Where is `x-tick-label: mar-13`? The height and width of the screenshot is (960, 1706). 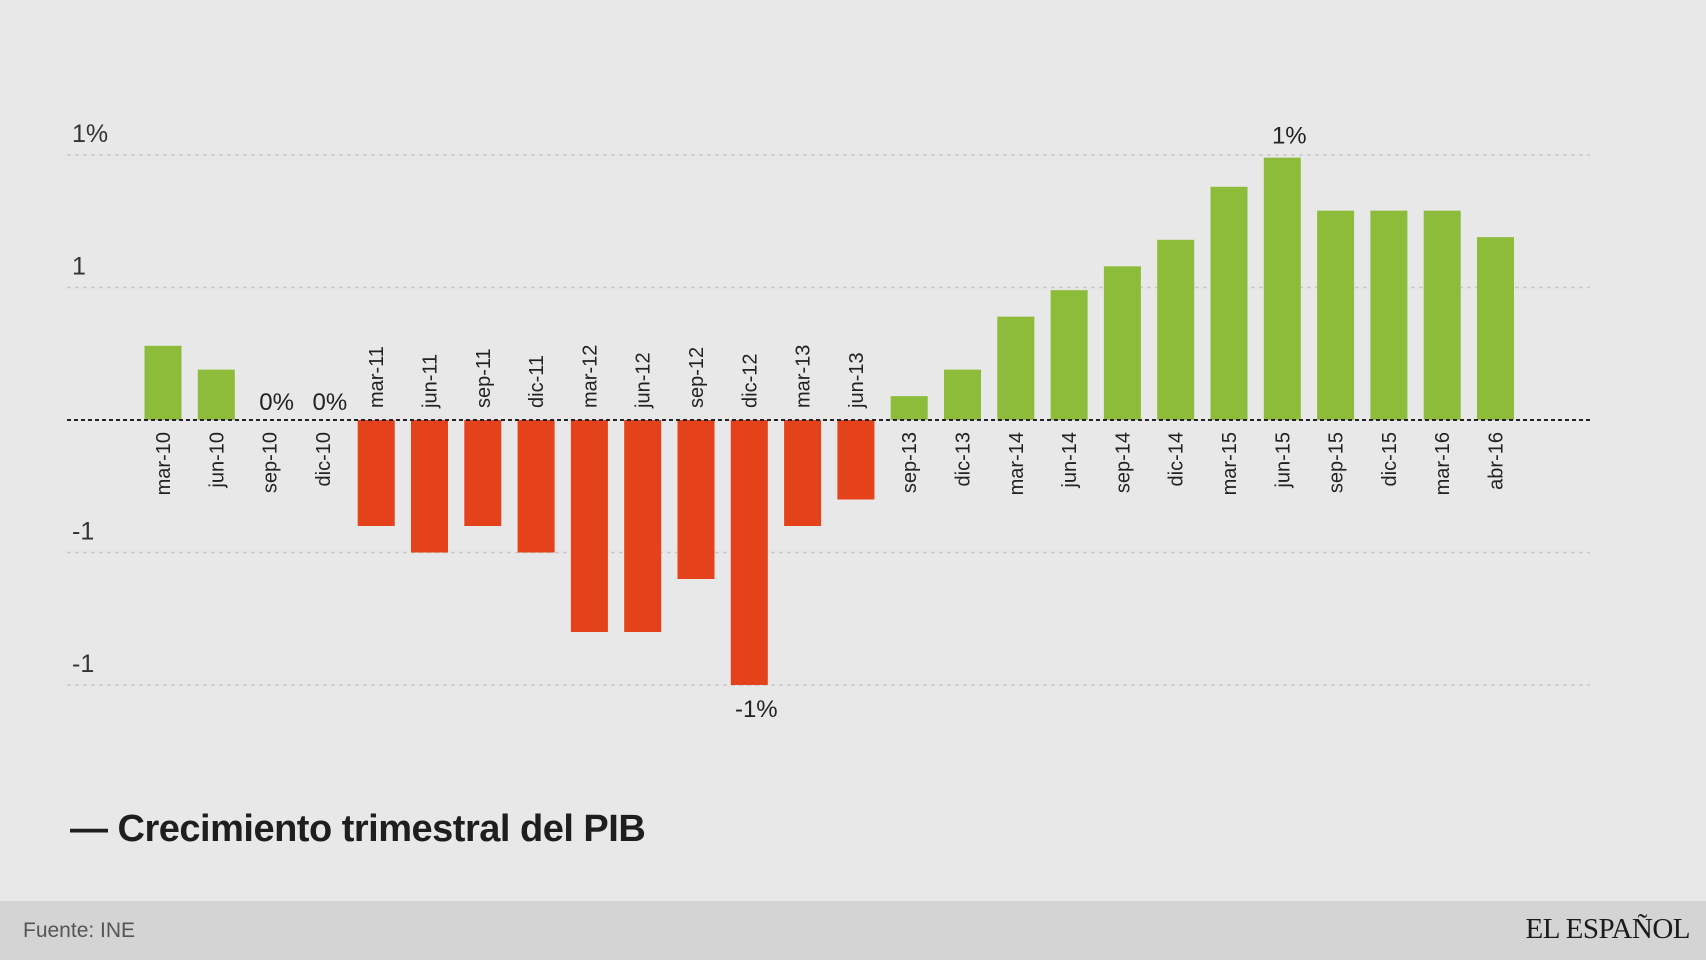
x-tick-label: mar-13 is located at coordinates (804, 376).